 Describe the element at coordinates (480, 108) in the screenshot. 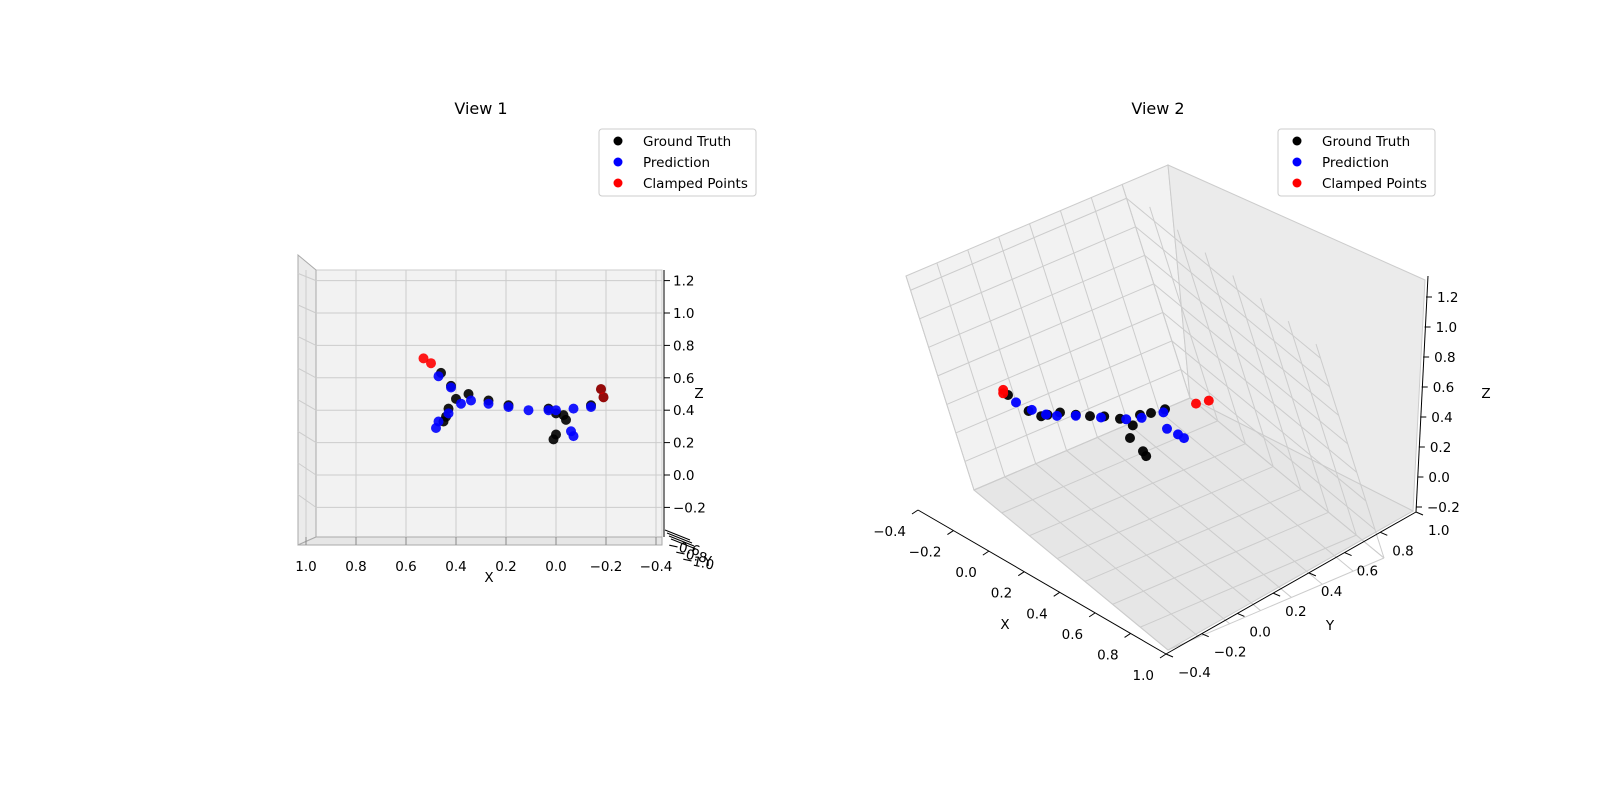

I see `view1-title: View 1` at that location.